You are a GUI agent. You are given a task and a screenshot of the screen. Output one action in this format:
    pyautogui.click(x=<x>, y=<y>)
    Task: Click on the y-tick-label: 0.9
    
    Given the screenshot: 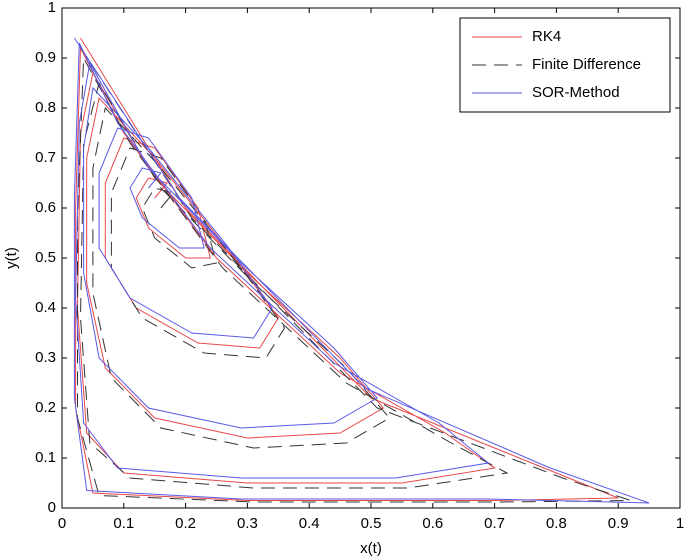 What is the action you would take?
    pyautogui.click(x=45, y=57)
    